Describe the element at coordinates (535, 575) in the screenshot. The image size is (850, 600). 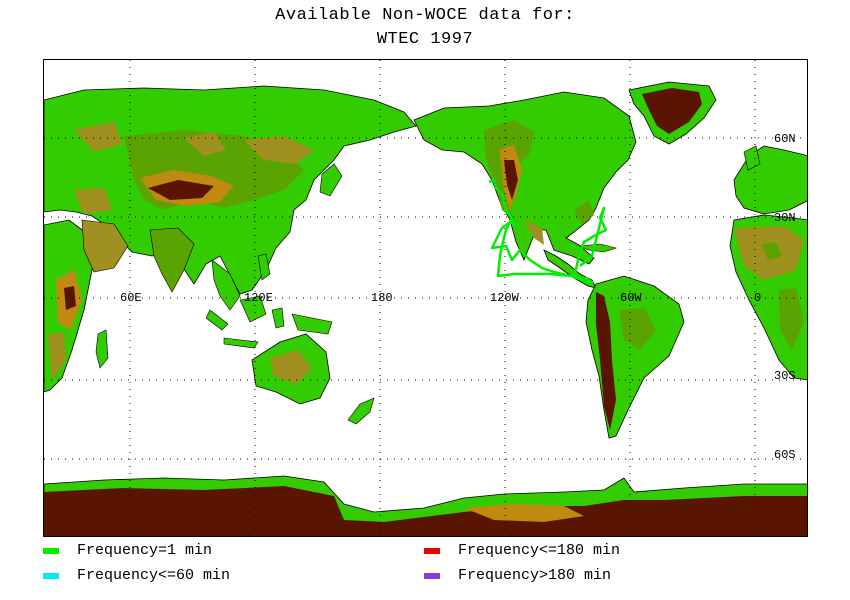
I see `legend-label: Frequency>180 min` at that location.